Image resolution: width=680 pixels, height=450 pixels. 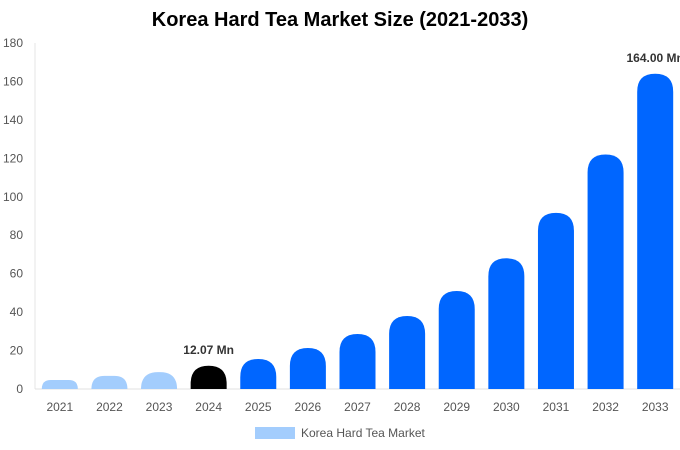 I want to click on bar-2026, so click(x=307, y=368).